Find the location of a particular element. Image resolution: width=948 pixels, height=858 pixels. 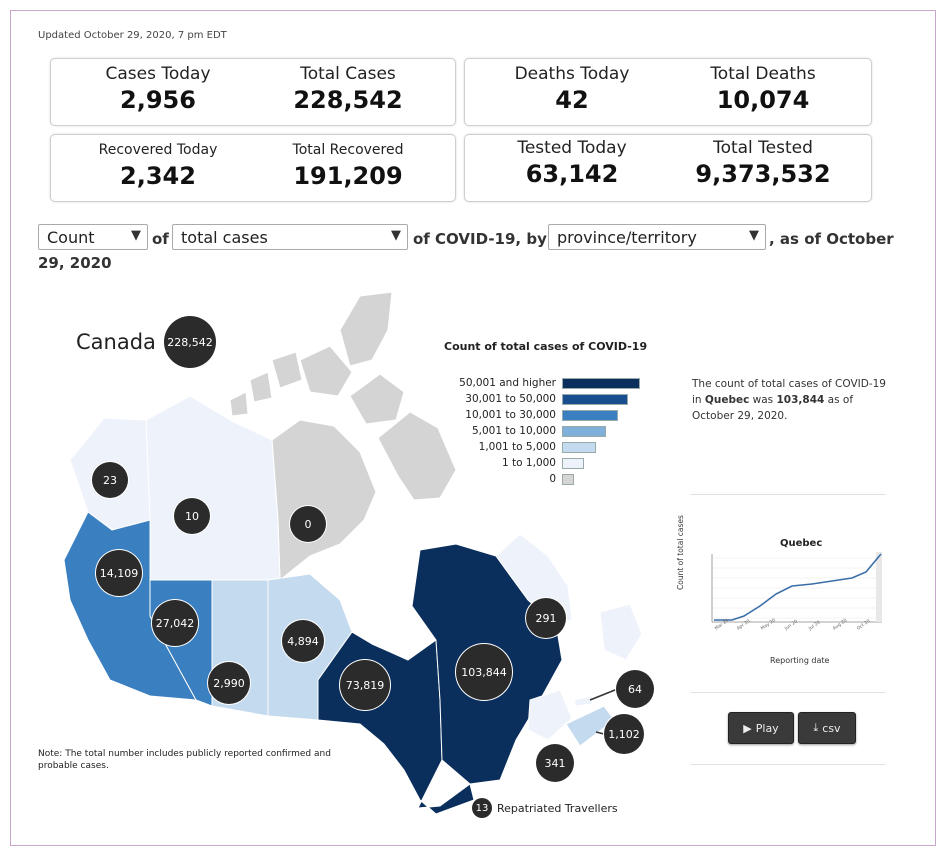

nl-bubble: 291 is located at coordinates (546, 618).